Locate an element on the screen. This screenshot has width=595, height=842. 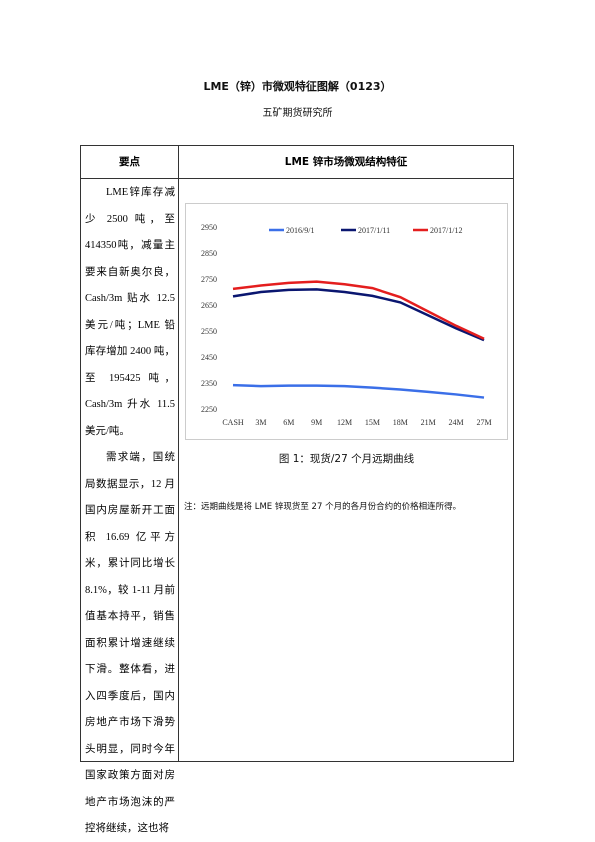
y-tick-label: 2450 is located at coordinates (209, 357).